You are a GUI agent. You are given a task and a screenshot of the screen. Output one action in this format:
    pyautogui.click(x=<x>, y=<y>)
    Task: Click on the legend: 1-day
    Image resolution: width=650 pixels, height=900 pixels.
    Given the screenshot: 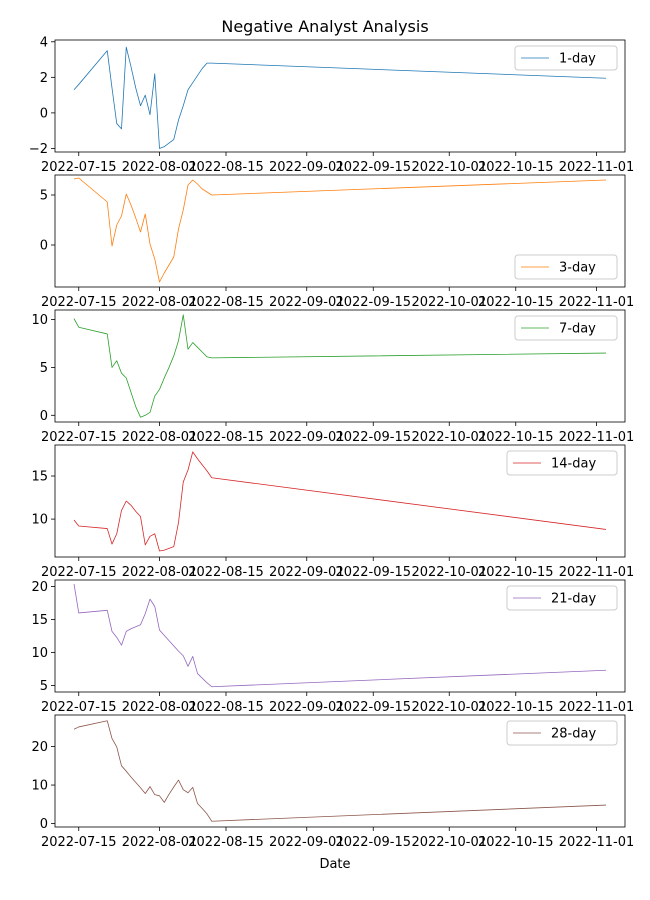 What is the action you would take?
    pyautogui.click(x=566, y=58)
    